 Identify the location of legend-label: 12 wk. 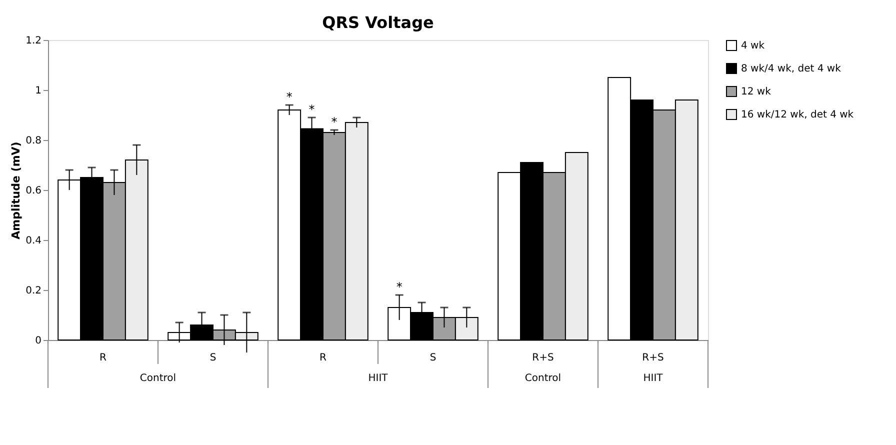
(756, 92).